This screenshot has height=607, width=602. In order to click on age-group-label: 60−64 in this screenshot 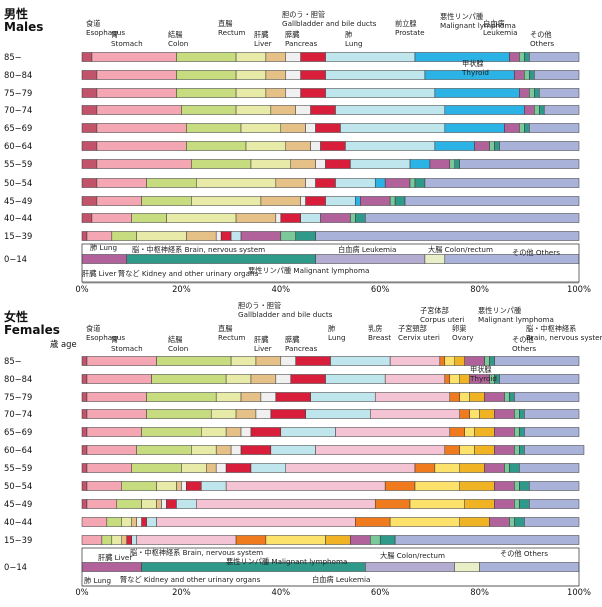, I will do `click(18, 450)`.